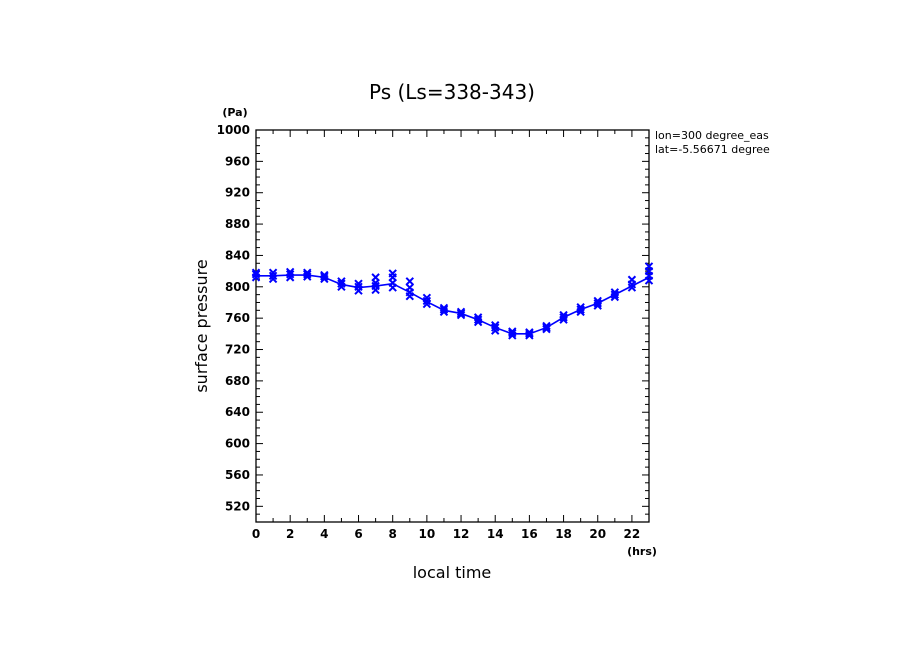  What do you see at coordinates (495, 534) in the screenshot?
I see `x-tick-label: 14` at bounding box center [495, 534].